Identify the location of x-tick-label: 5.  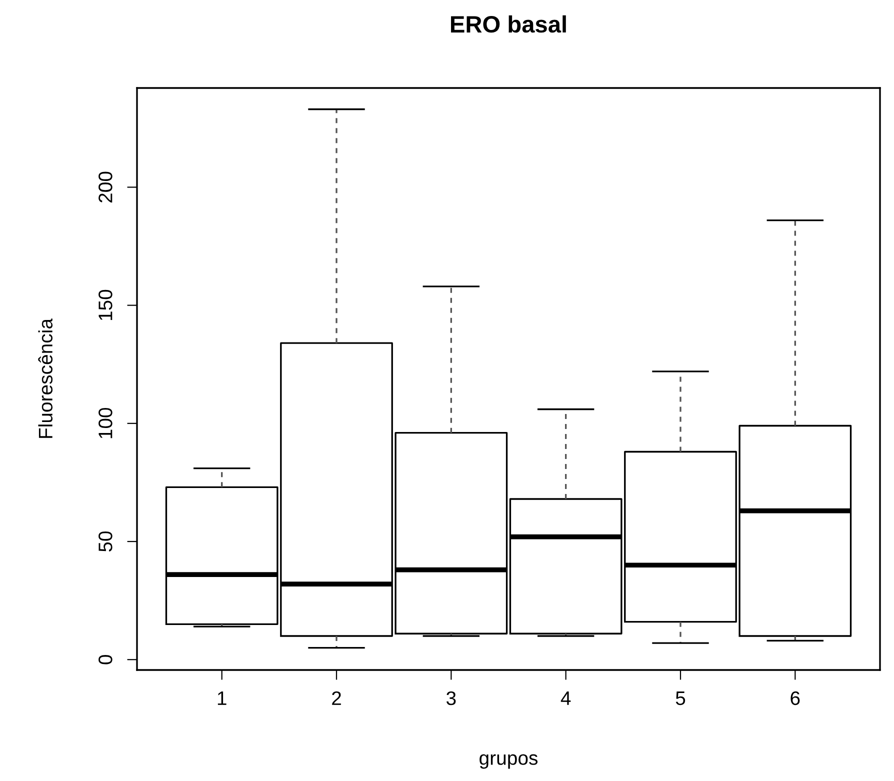
(681, 699).